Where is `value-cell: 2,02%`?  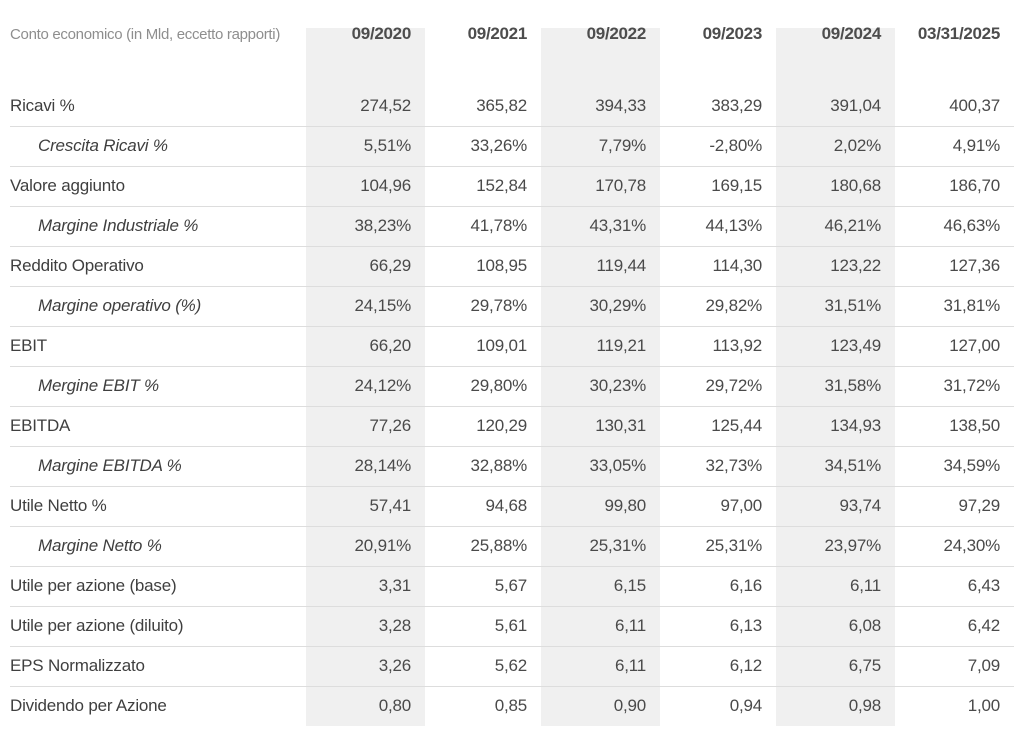 value-cell: 2,02% is located at coordinates (835, 145).